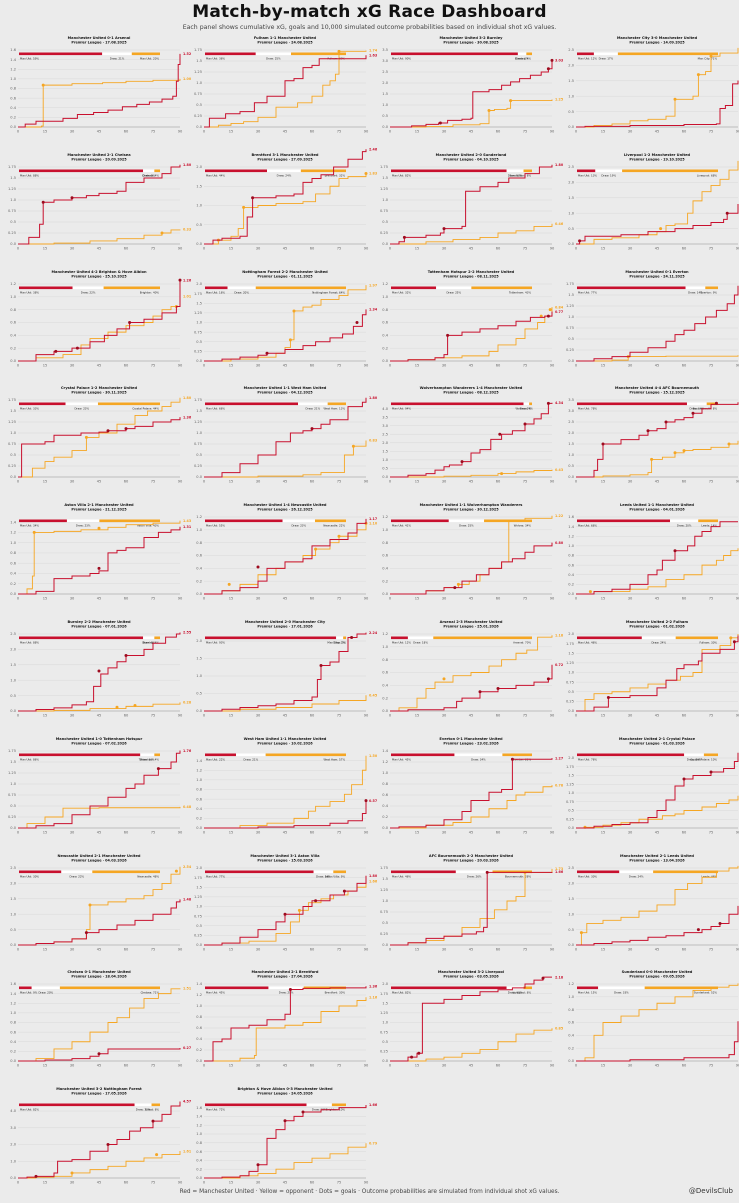 The height and width of the screenshot is (1203, 739). Describe the element at coordinates (45, 993) in the screenshot. I see `prob-label-draw: Draw: 20%` at that location.